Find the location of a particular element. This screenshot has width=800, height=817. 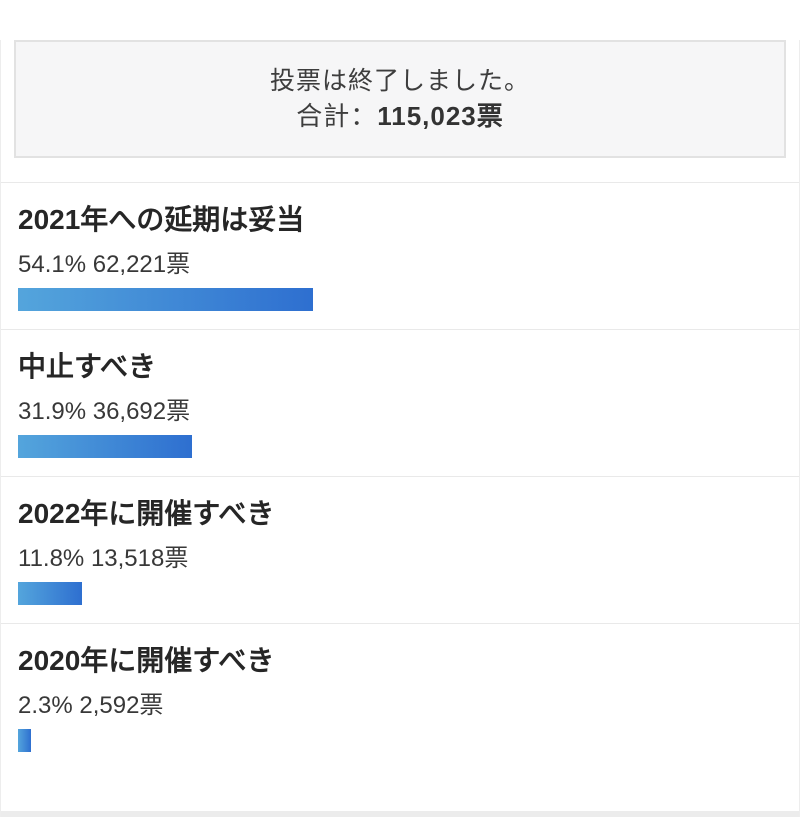

option-stats: 11.8% 13,518票 is located at coordinates (103, 558).